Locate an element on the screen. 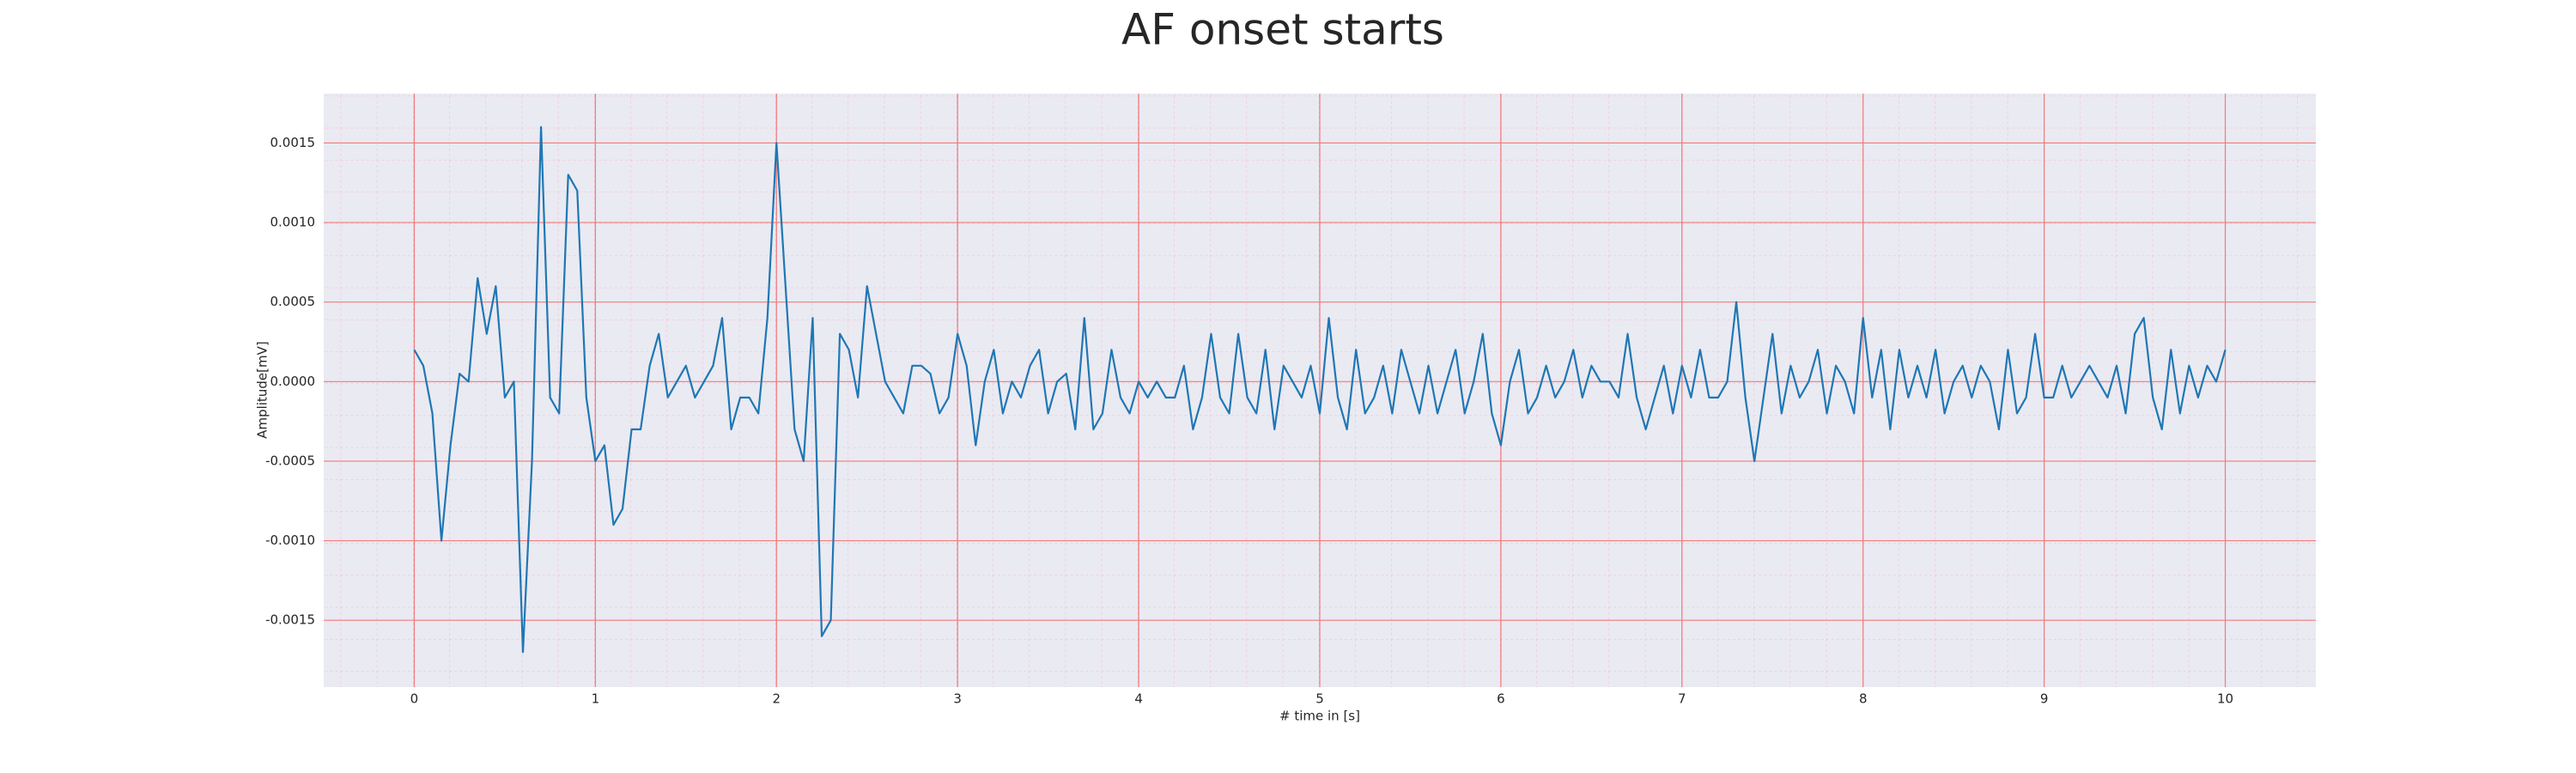 This screenshot has height=773, width=2576. x-tick-label: 3 is located at coordinates (958, 699).